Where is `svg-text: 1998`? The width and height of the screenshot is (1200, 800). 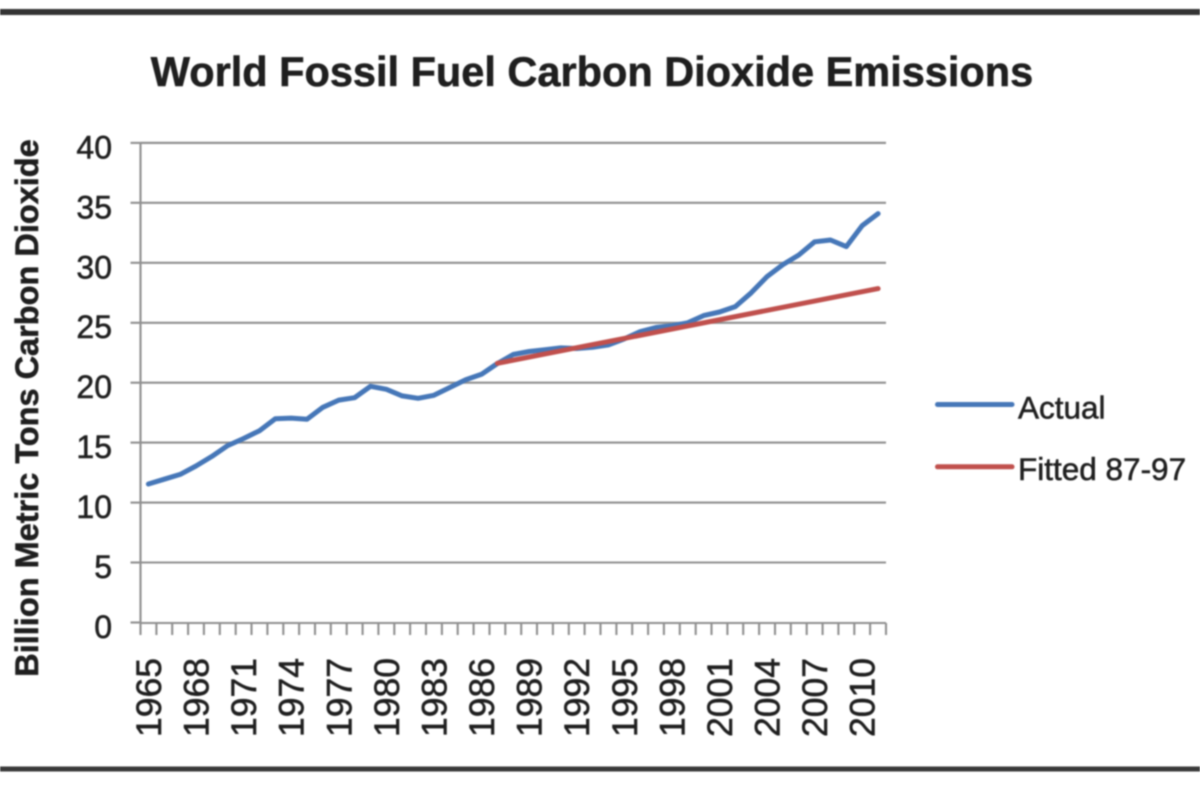 svg-text: 1998 is located at coordinates (672, 697).